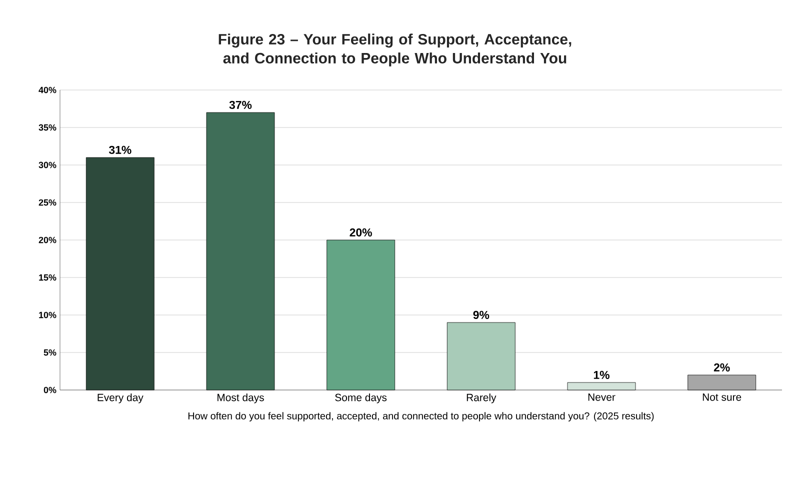 Image resolution: width=787 pixels, height=482 pixels. Describe the element at coordinates (602, 374) in the screenshot. I see `data-label: 1%` at that location.